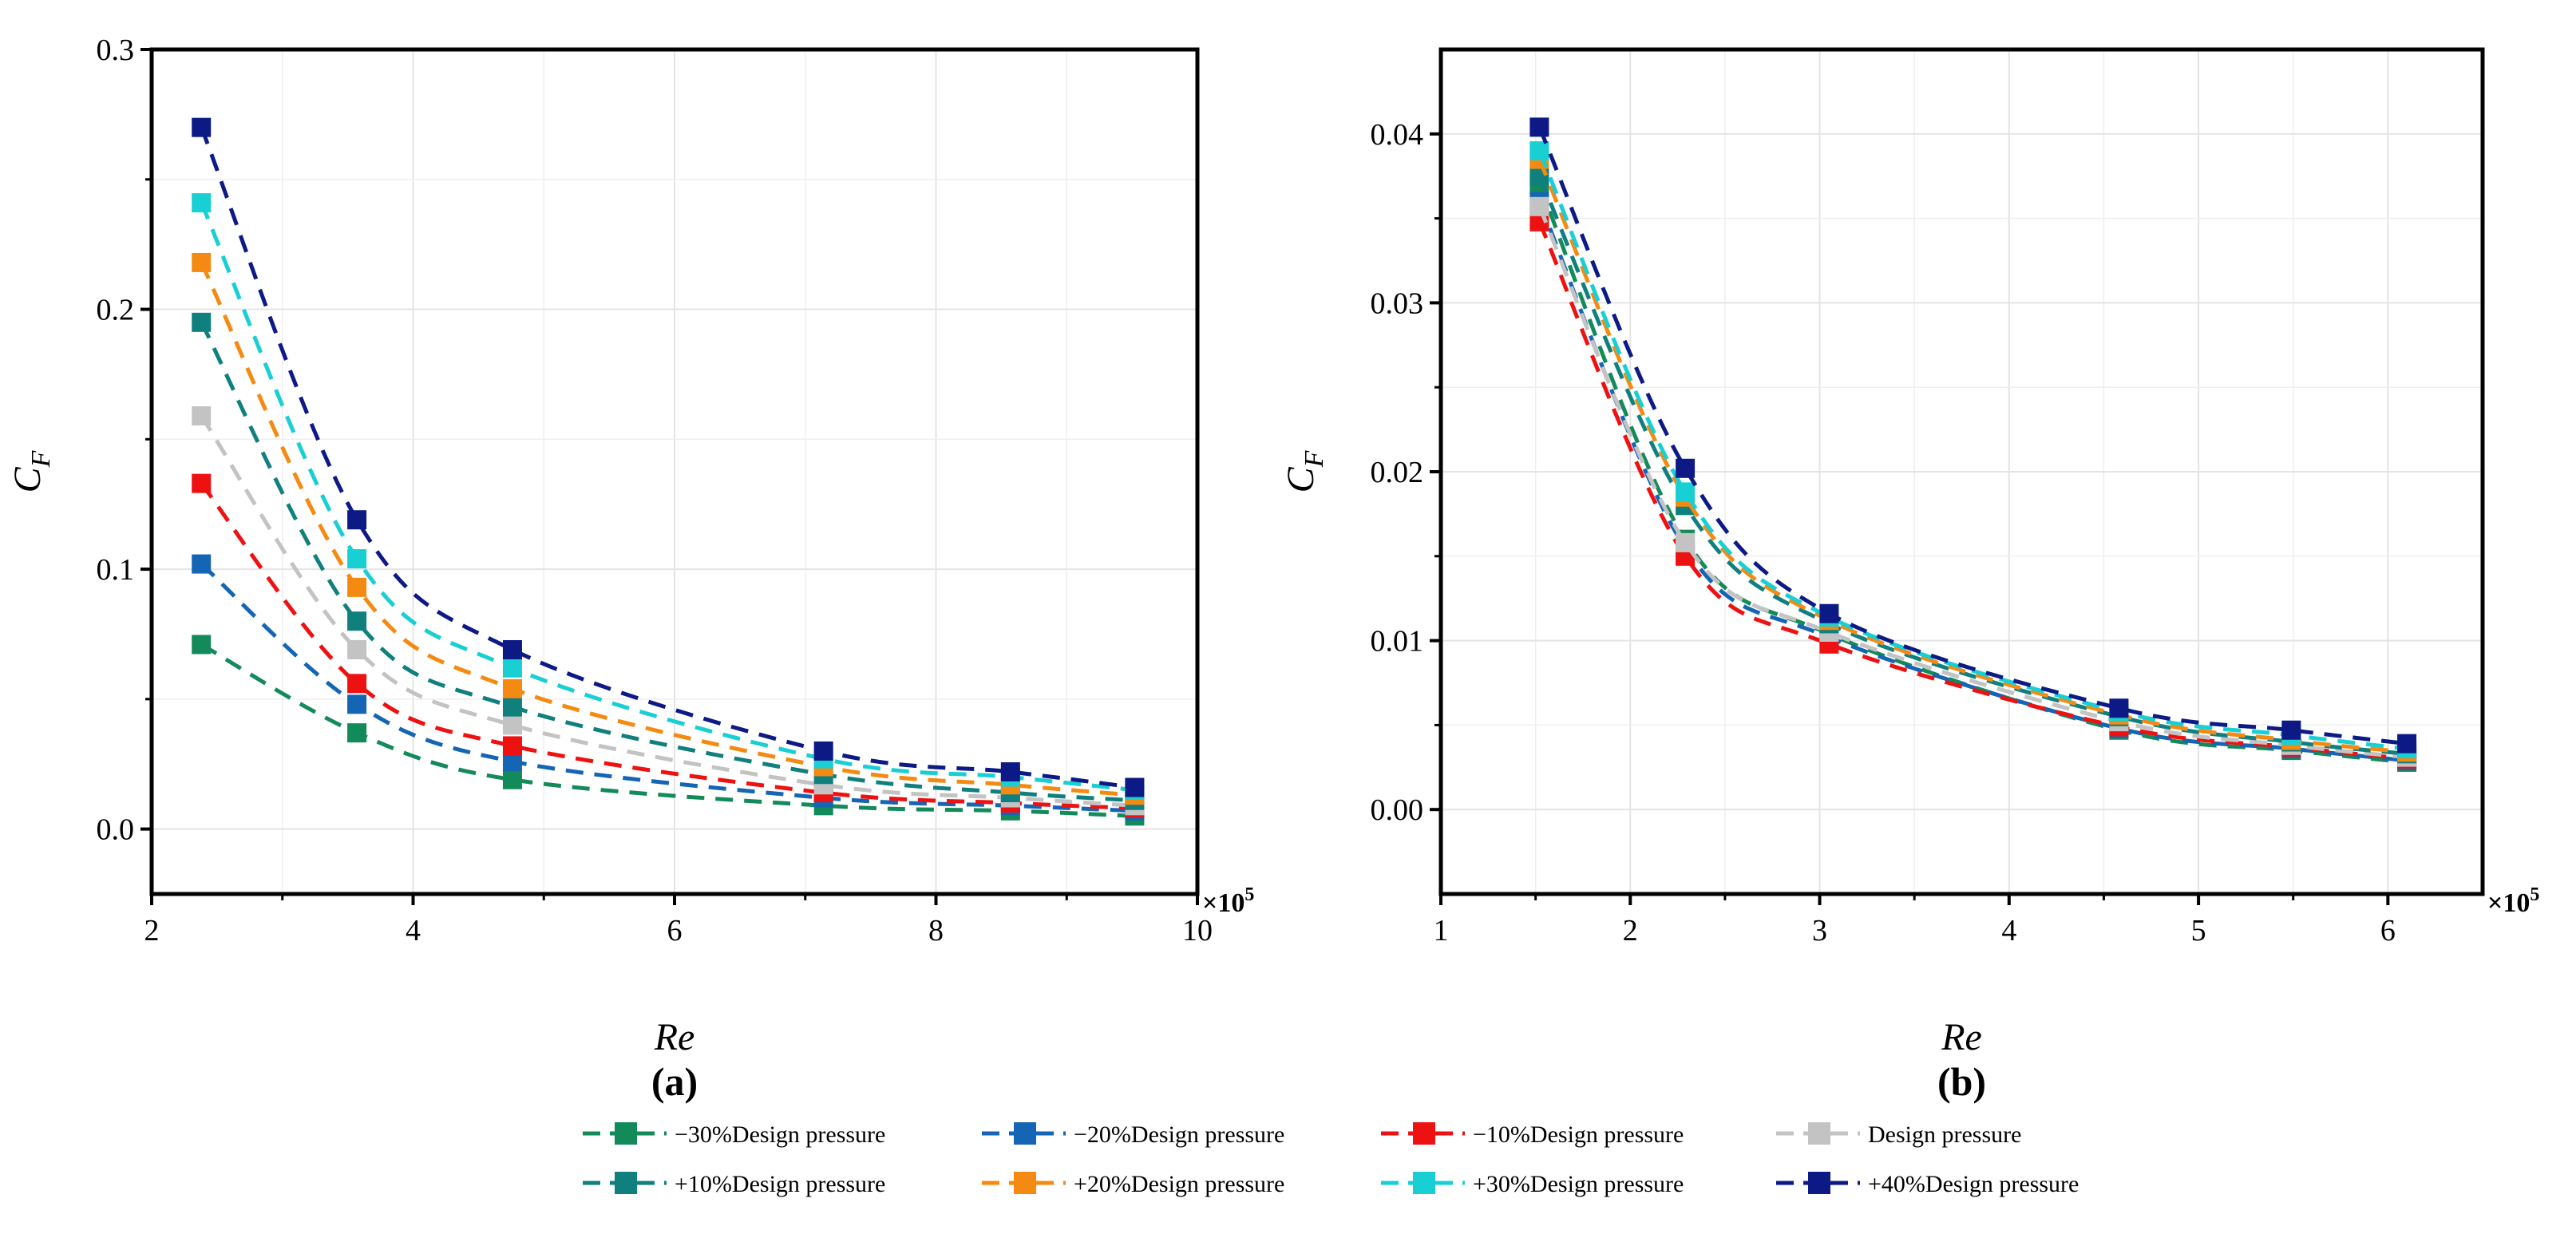  Describe the element at coordinates (1962, 1081) in the screenshot. I see `panel-label-b: (b)` at that location.